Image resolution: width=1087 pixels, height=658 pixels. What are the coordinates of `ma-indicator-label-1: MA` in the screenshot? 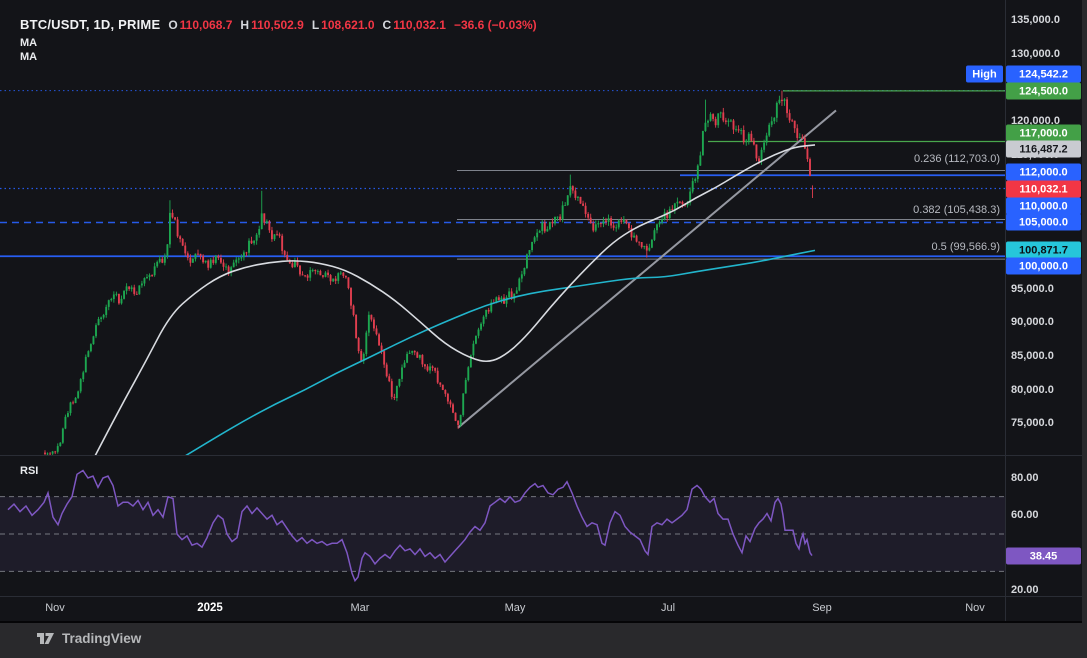 It's located at (29, 43).